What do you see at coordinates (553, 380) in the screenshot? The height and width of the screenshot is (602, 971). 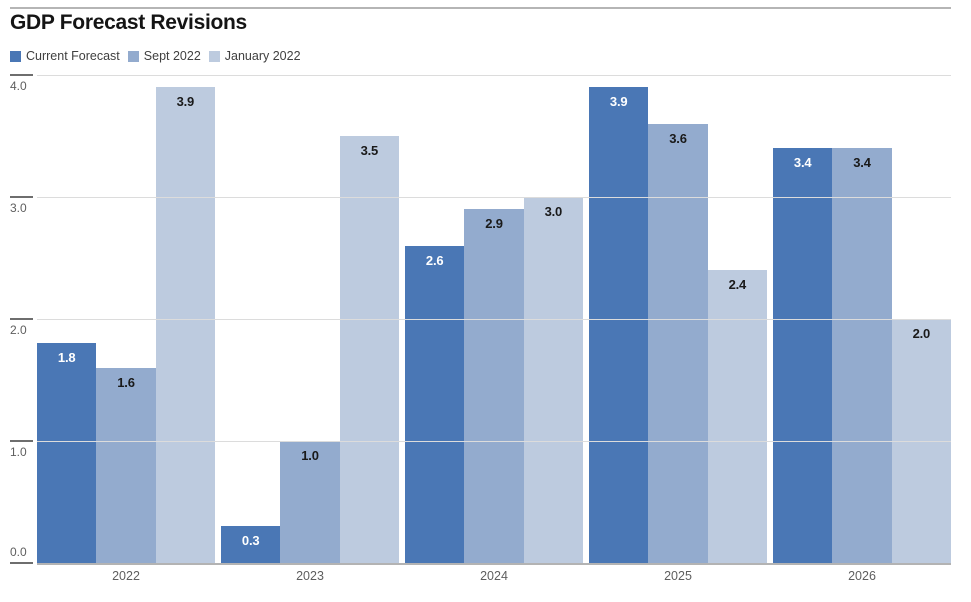 I see `bar-january-2022-2024: 3.0` at bounding box center [553, 380].